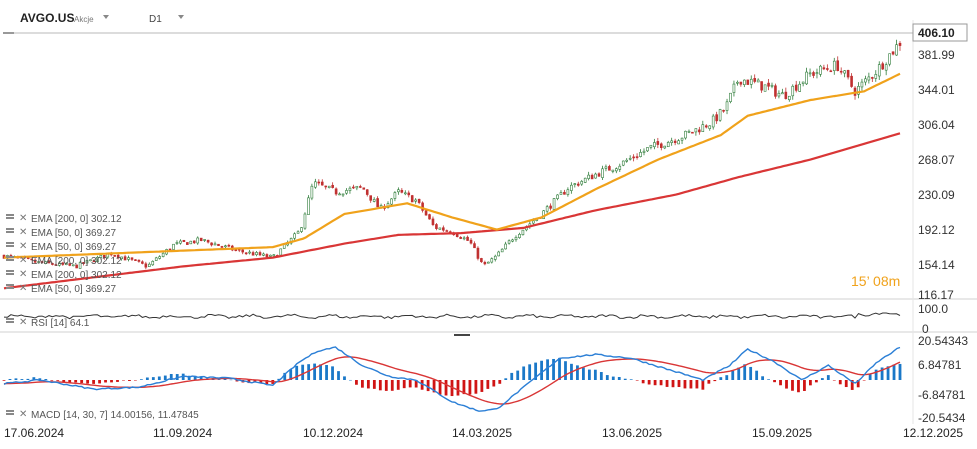 The height and width of the screenshot is (449, 977). I want to click on macd-pane, so click(452, 379).